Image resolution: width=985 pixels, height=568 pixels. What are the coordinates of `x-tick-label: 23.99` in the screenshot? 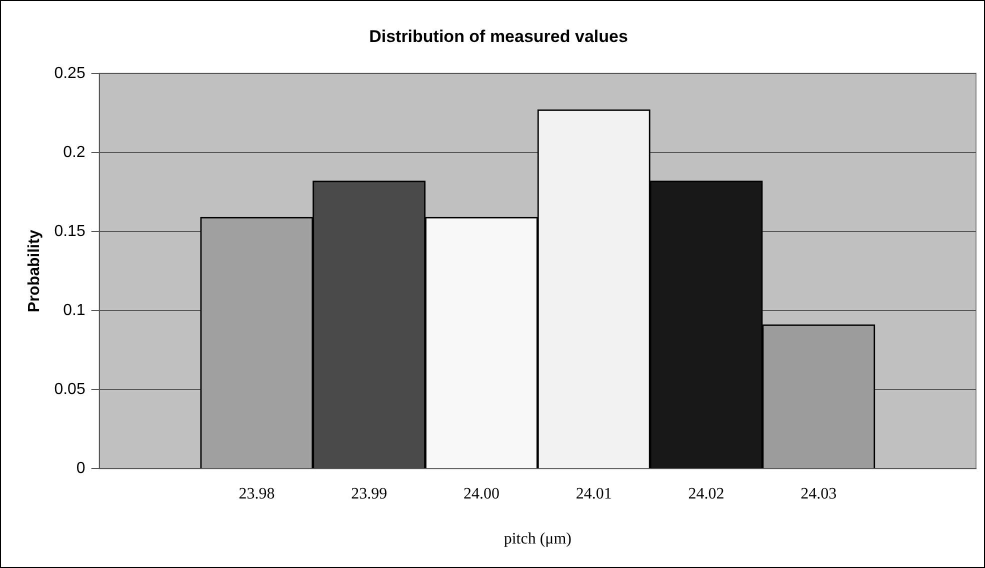 It's located at (369, 493).